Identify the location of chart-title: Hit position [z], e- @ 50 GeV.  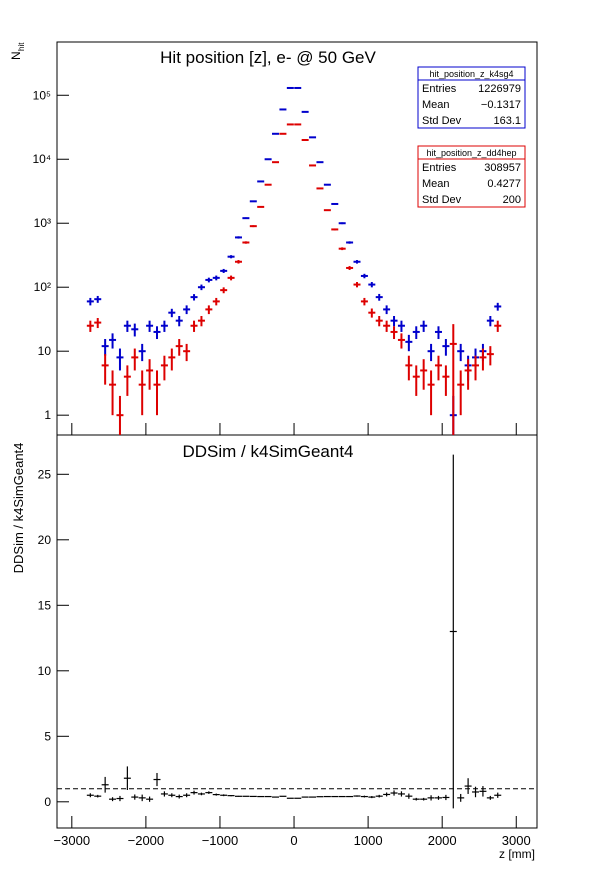
(268, 57).